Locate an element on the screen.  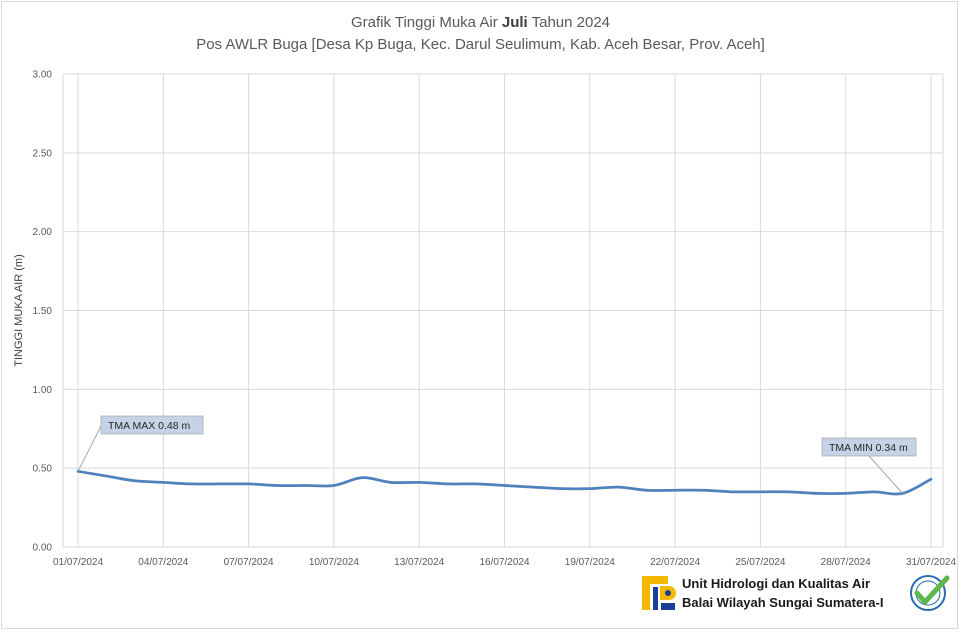
y-tick-label: 1.50 is located at coordinates (43, 311).